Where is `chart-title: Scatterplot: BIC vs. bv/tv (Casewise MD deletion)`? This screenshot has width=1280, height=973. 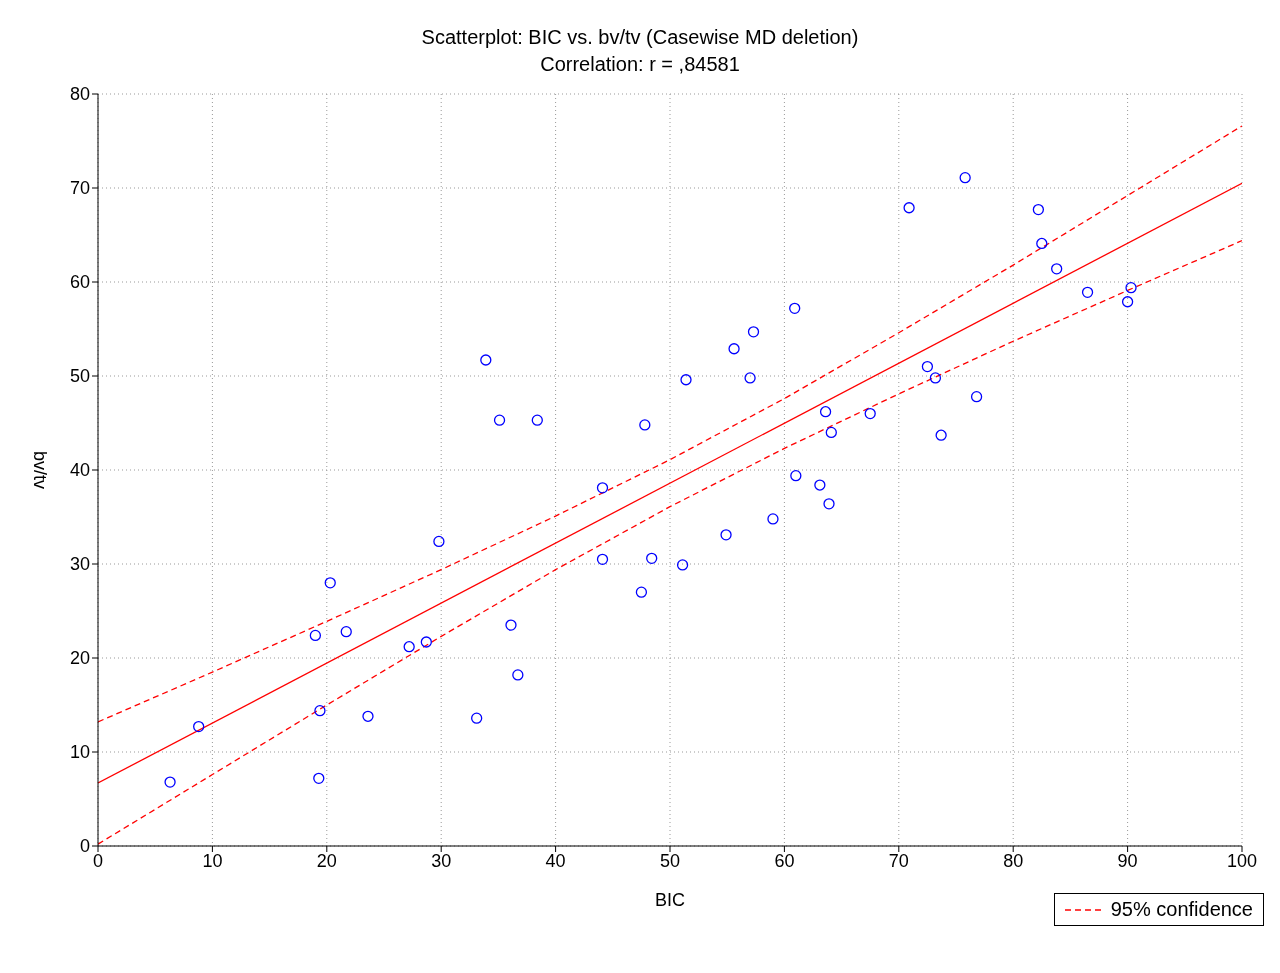
chart-title: Scatterplot: BIC vs. bv/tv (Casewise MD deletion) is located at coordinates (640, 37).